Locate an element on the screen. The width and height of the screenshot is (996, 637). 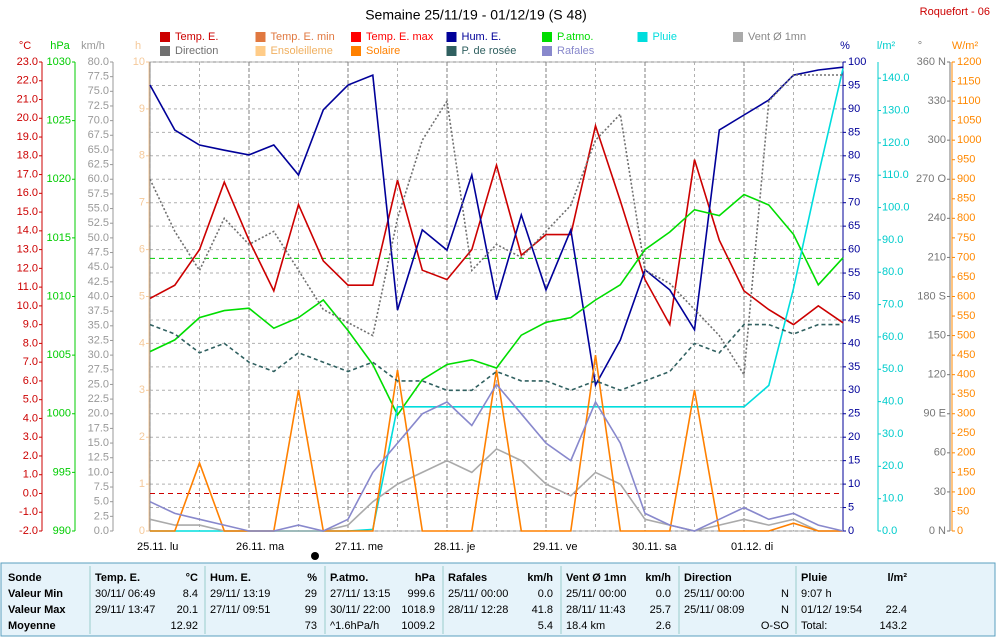
y-tick-label: 12.5 is located at coordinates (98, 458).